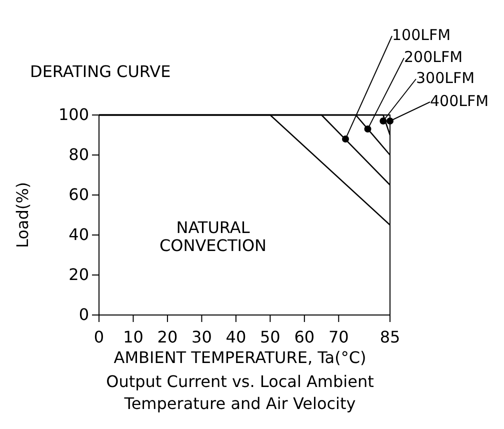  I want to click on x-tick-label: 50, so click(270, 337).